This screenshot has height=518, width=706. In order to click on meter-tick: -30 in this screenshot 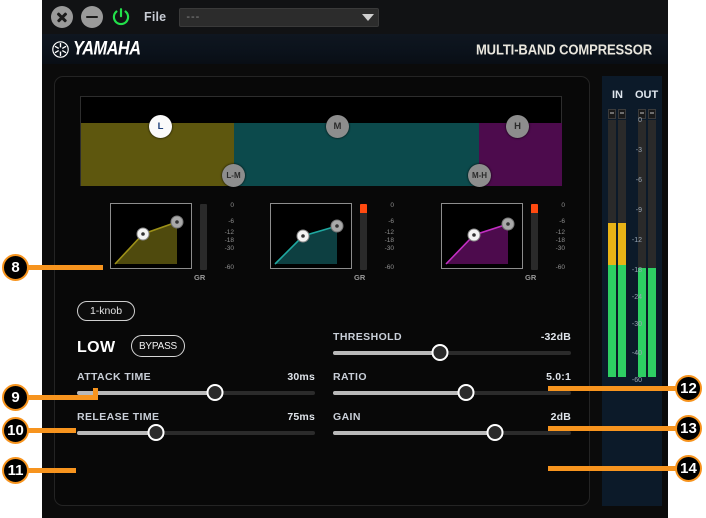, I will do `click(636, 324)`.